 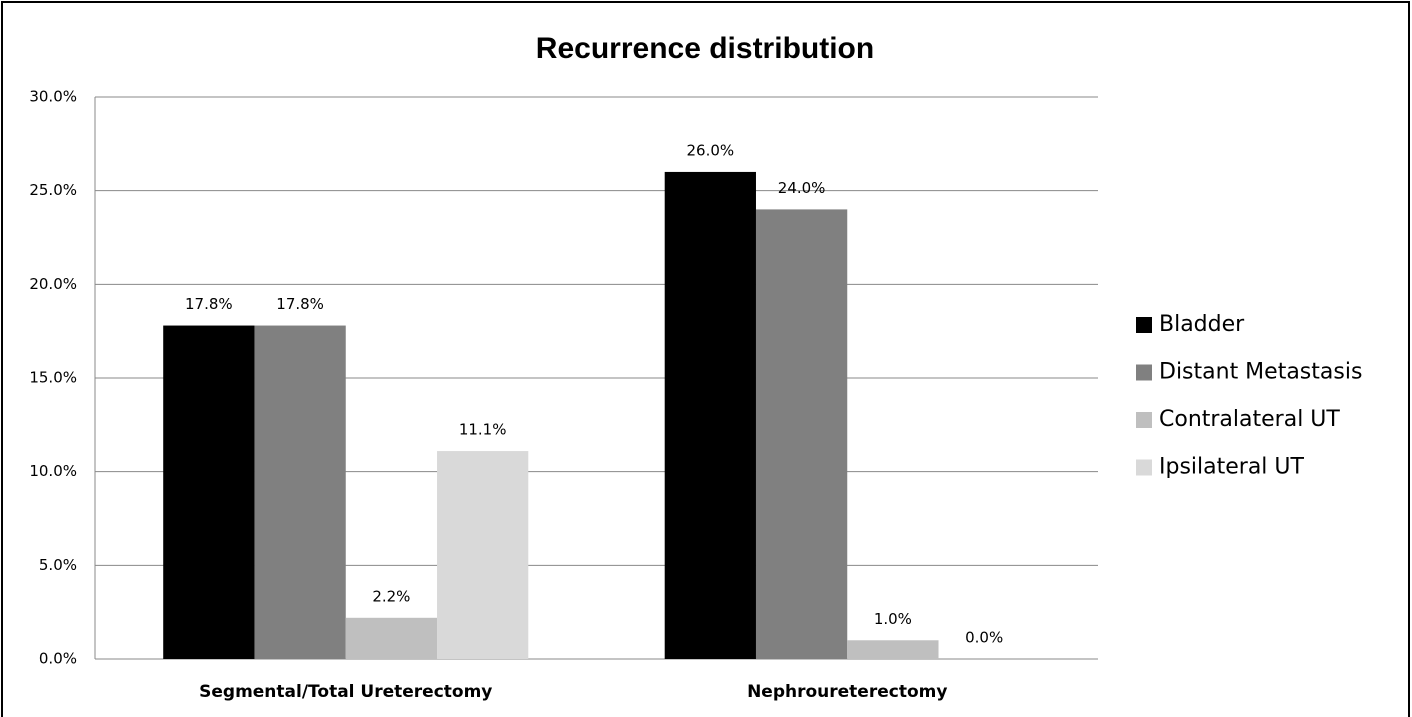 I want to click on legend-label: Contralateral UT, so click(x=1249, y=419).